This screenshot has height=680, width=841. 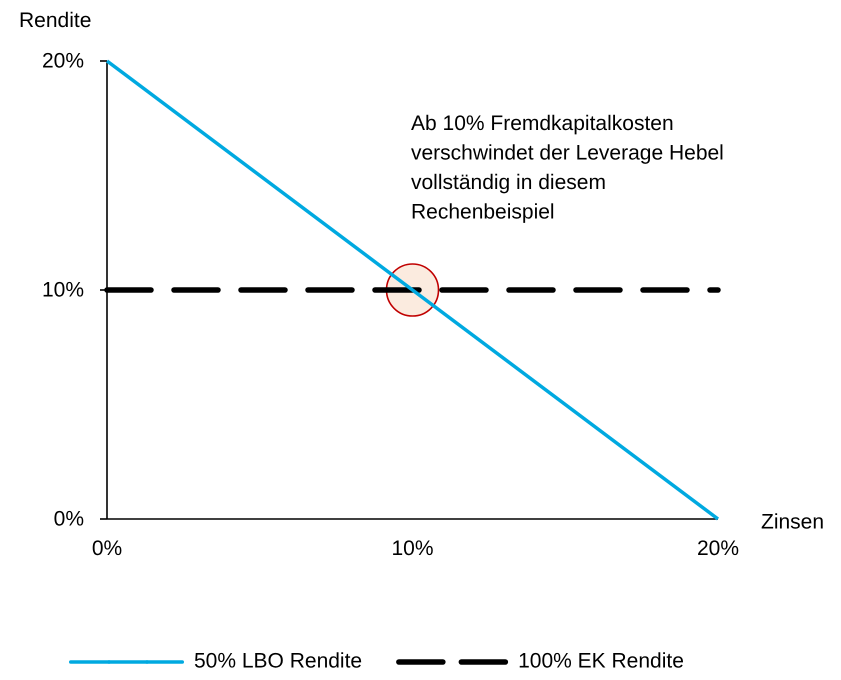 I want to click on x-tick-label: 10%, so click(x=412, y=548).